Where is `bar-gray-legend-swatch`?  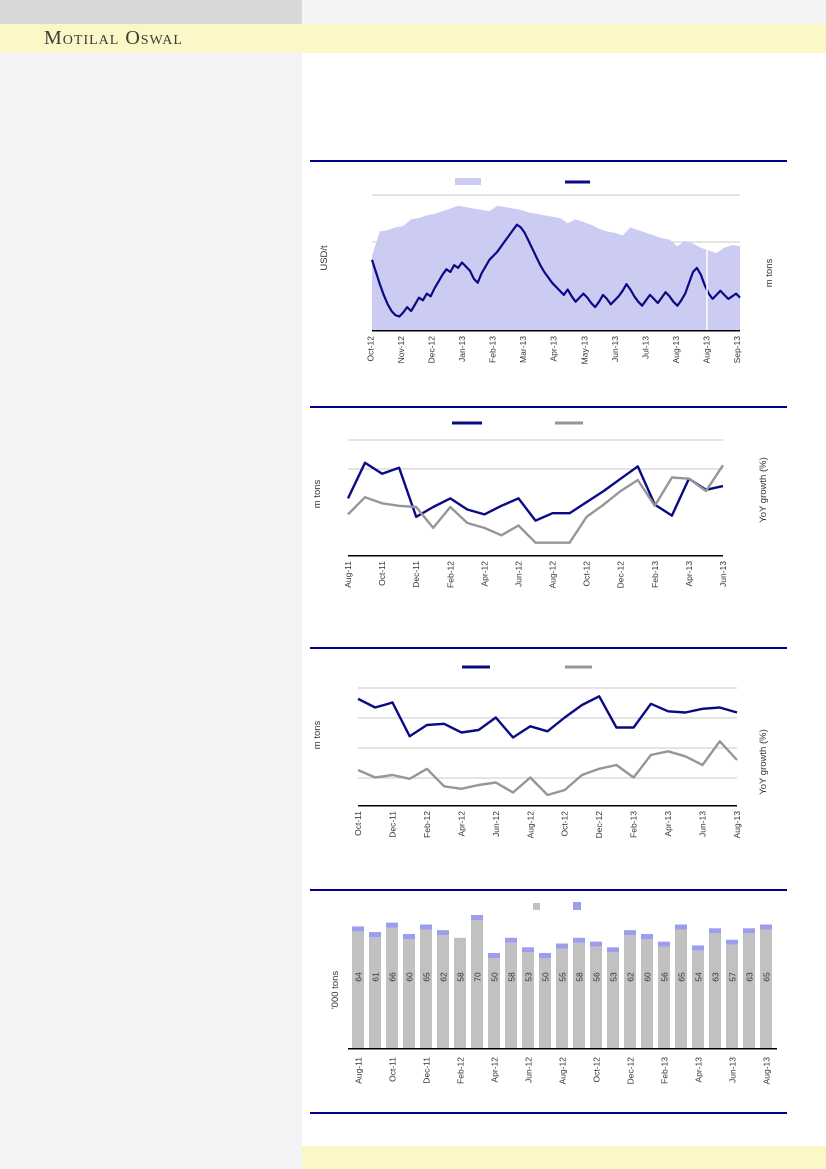 bar-gray-legend-swatch is located at coordinates (536, 906).